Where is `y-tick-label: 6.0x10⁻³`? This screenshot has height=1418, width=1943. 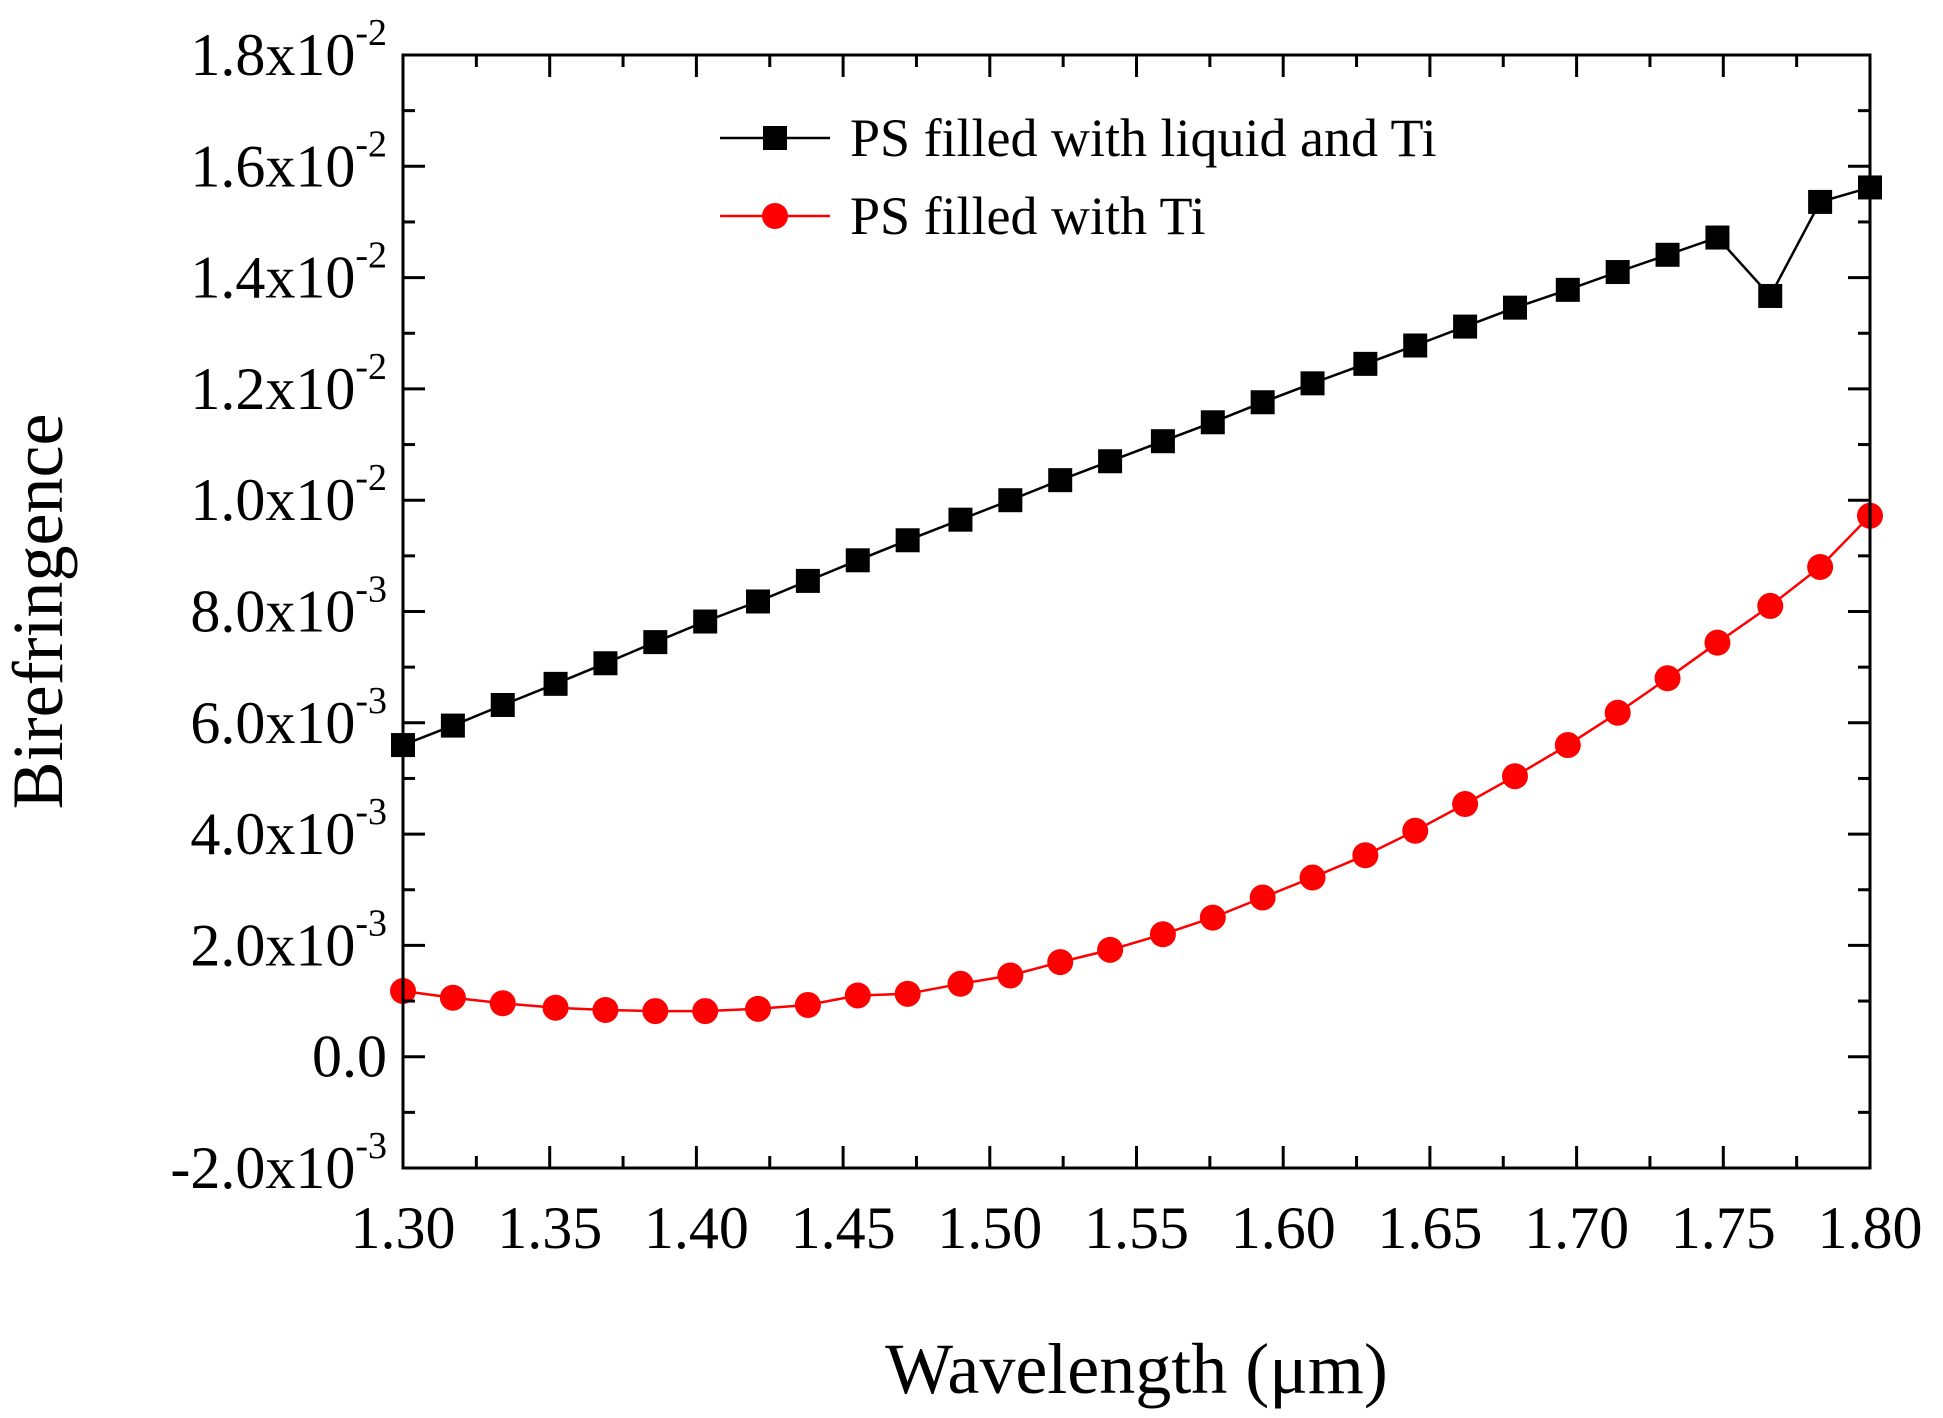 y-tick-label: 6.0x10⁻³ is located at coordinates (288, 718).